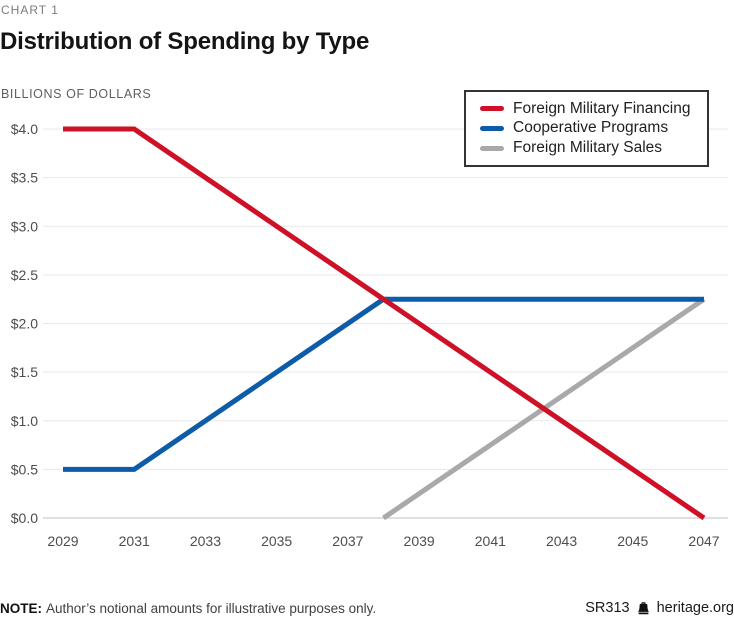 Image resolution: width=734 pixels, height=624 pixels. I want to click on x-tick-label: 2035, so click(276, 541).